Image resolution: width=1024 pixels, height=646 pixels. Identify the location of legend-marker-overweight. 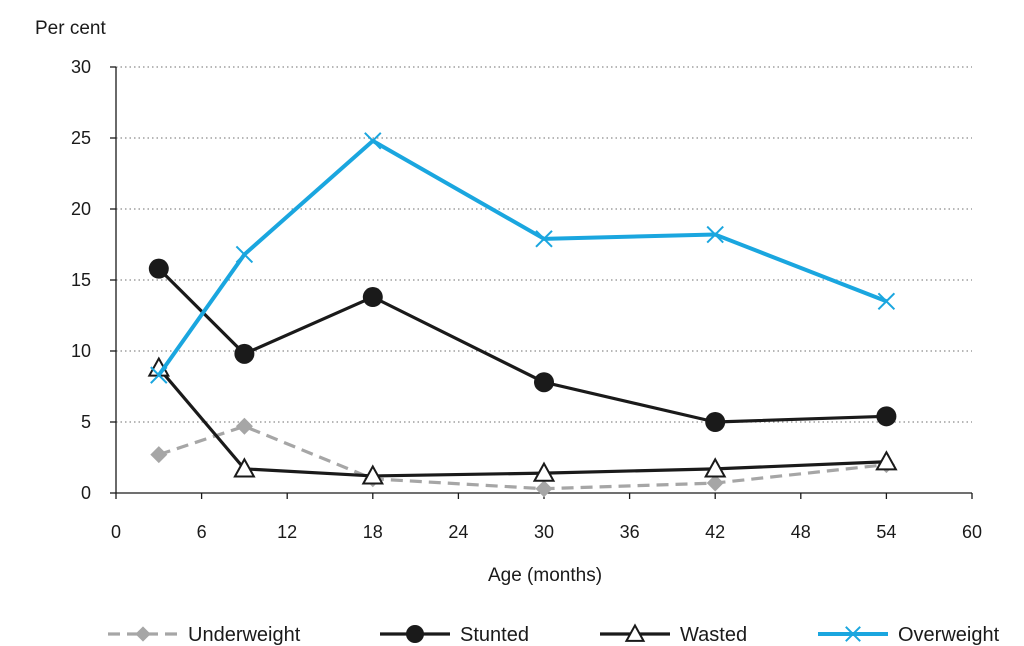
(853, 634).